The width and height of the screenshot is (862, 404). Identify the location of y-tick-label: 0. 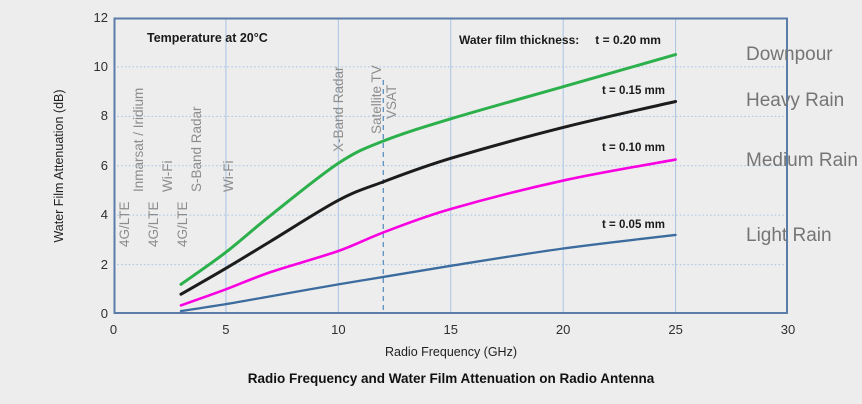
(104, 313).